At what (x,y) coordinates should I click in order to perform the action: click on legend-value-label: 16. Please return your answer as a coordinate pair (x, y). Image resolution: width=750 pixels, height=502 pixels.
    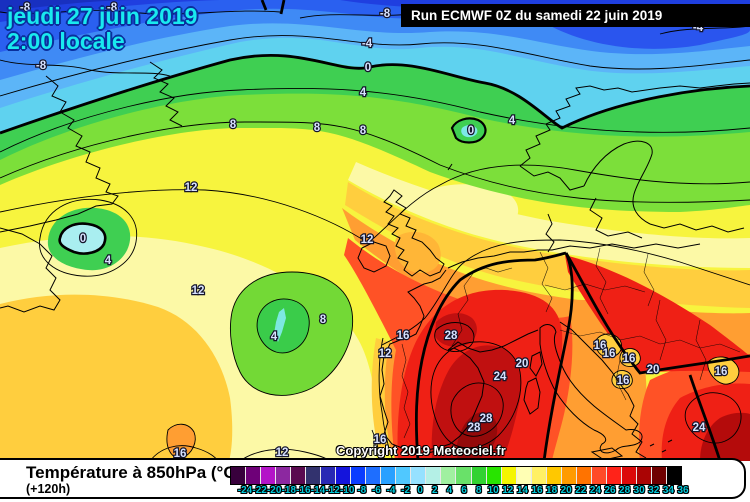
    Looking at the image, I should click on (537, 490).